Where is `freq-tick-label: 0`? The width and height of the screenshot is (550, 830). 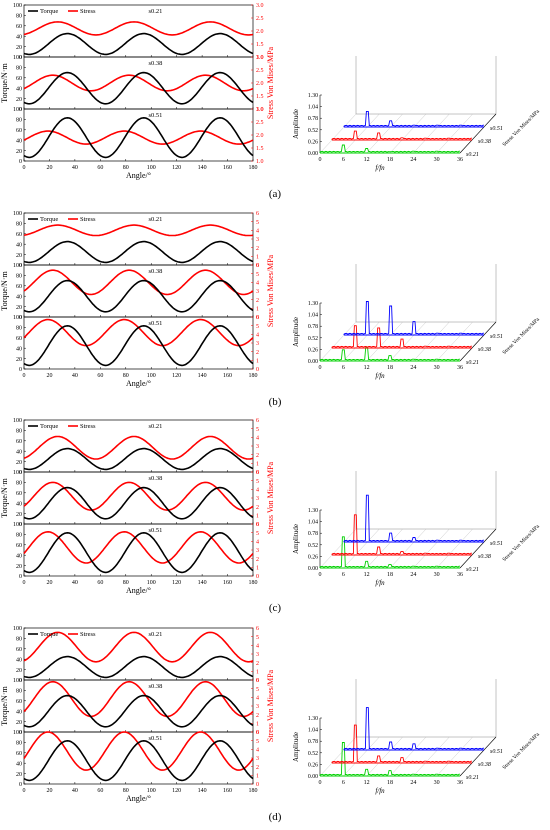 freq-tick-label: 0 is located at coordinates (320, 368).